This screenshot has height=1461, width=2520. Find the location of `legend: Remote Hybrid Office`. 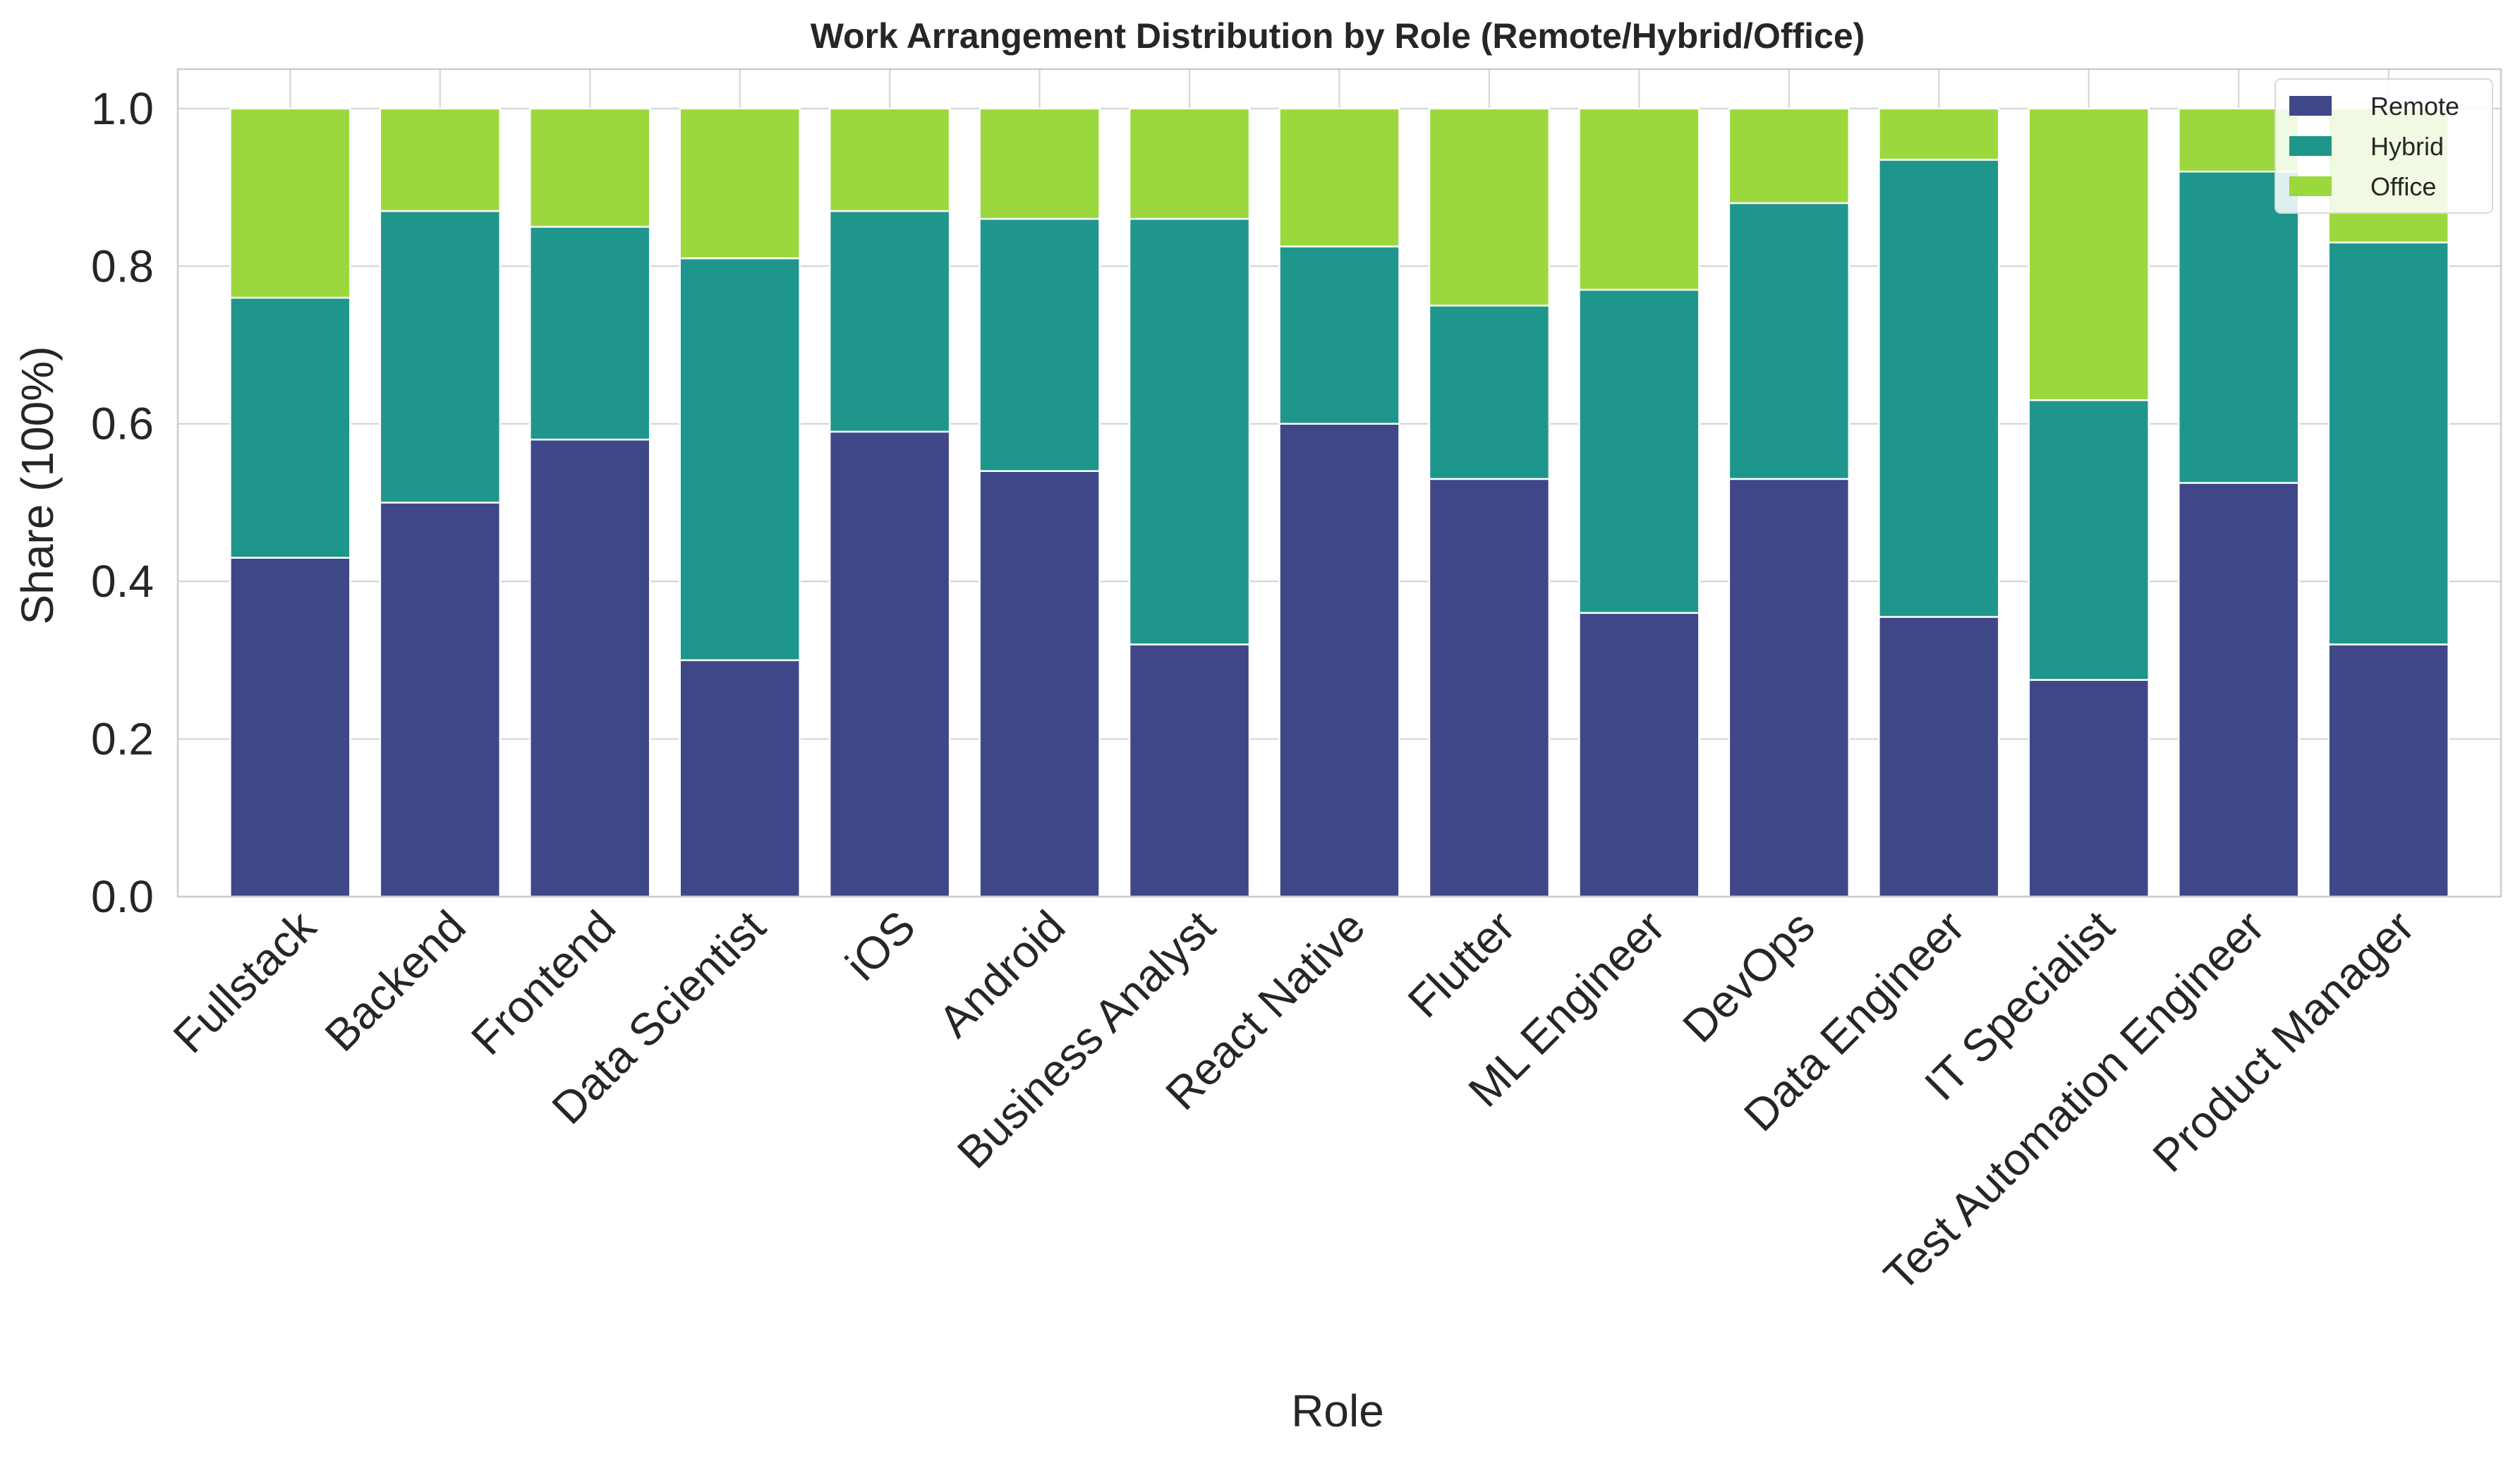

legend: Remote Hybrid Office is located at coordinates (2384, 146).